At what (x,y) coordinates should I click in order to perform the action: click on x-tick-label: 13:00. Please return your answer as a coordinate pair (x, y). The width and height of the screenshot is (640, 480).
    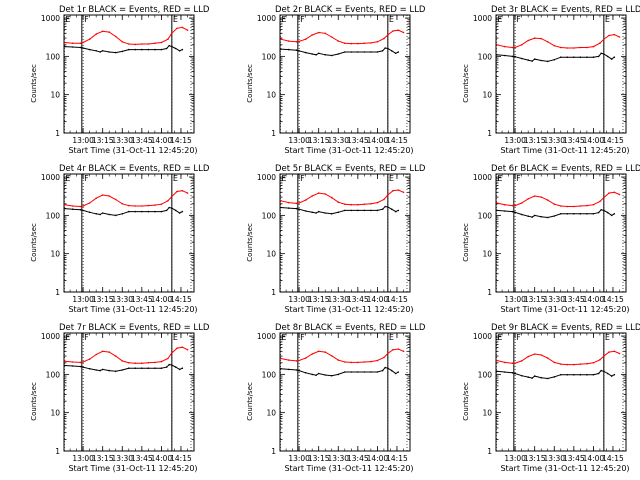
    Looking at the image, I should click on (83, 458).